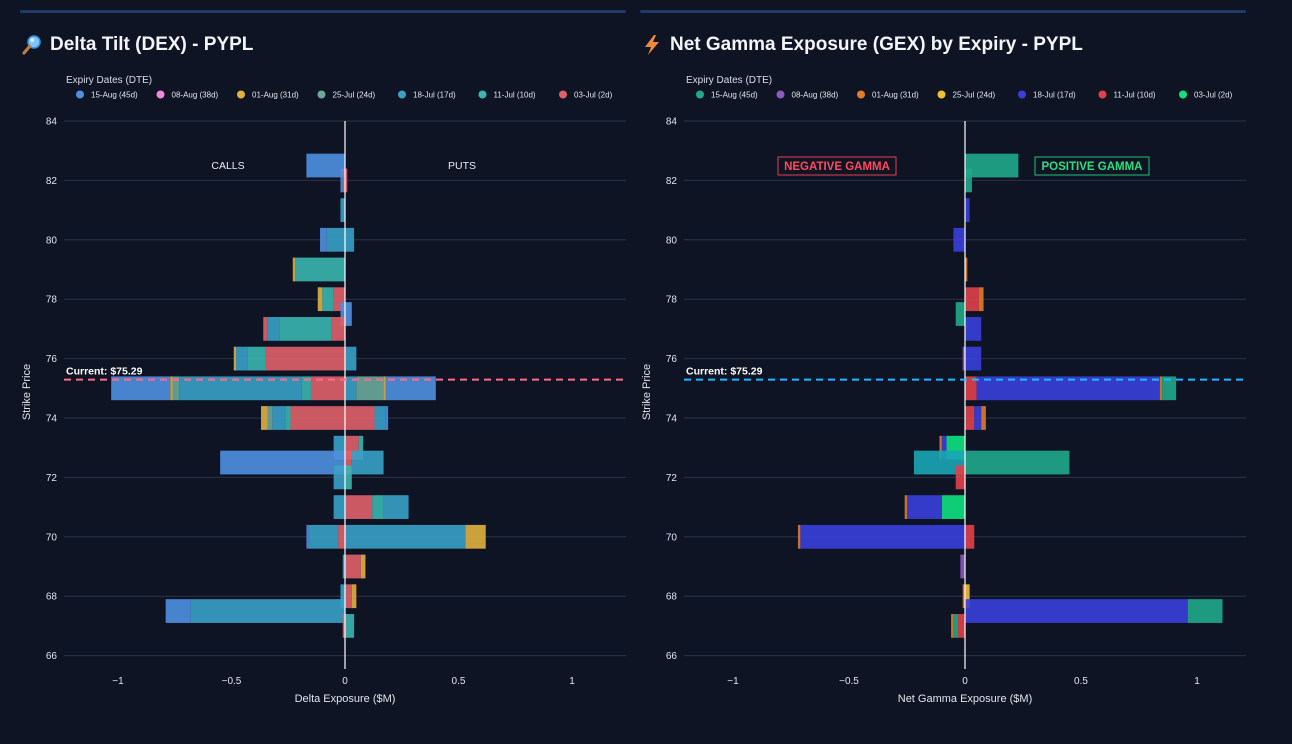  Describe the element at coordinates (346, 95) in the screenshot. I see `legend-item: 25-Jul (24d)` at that location.